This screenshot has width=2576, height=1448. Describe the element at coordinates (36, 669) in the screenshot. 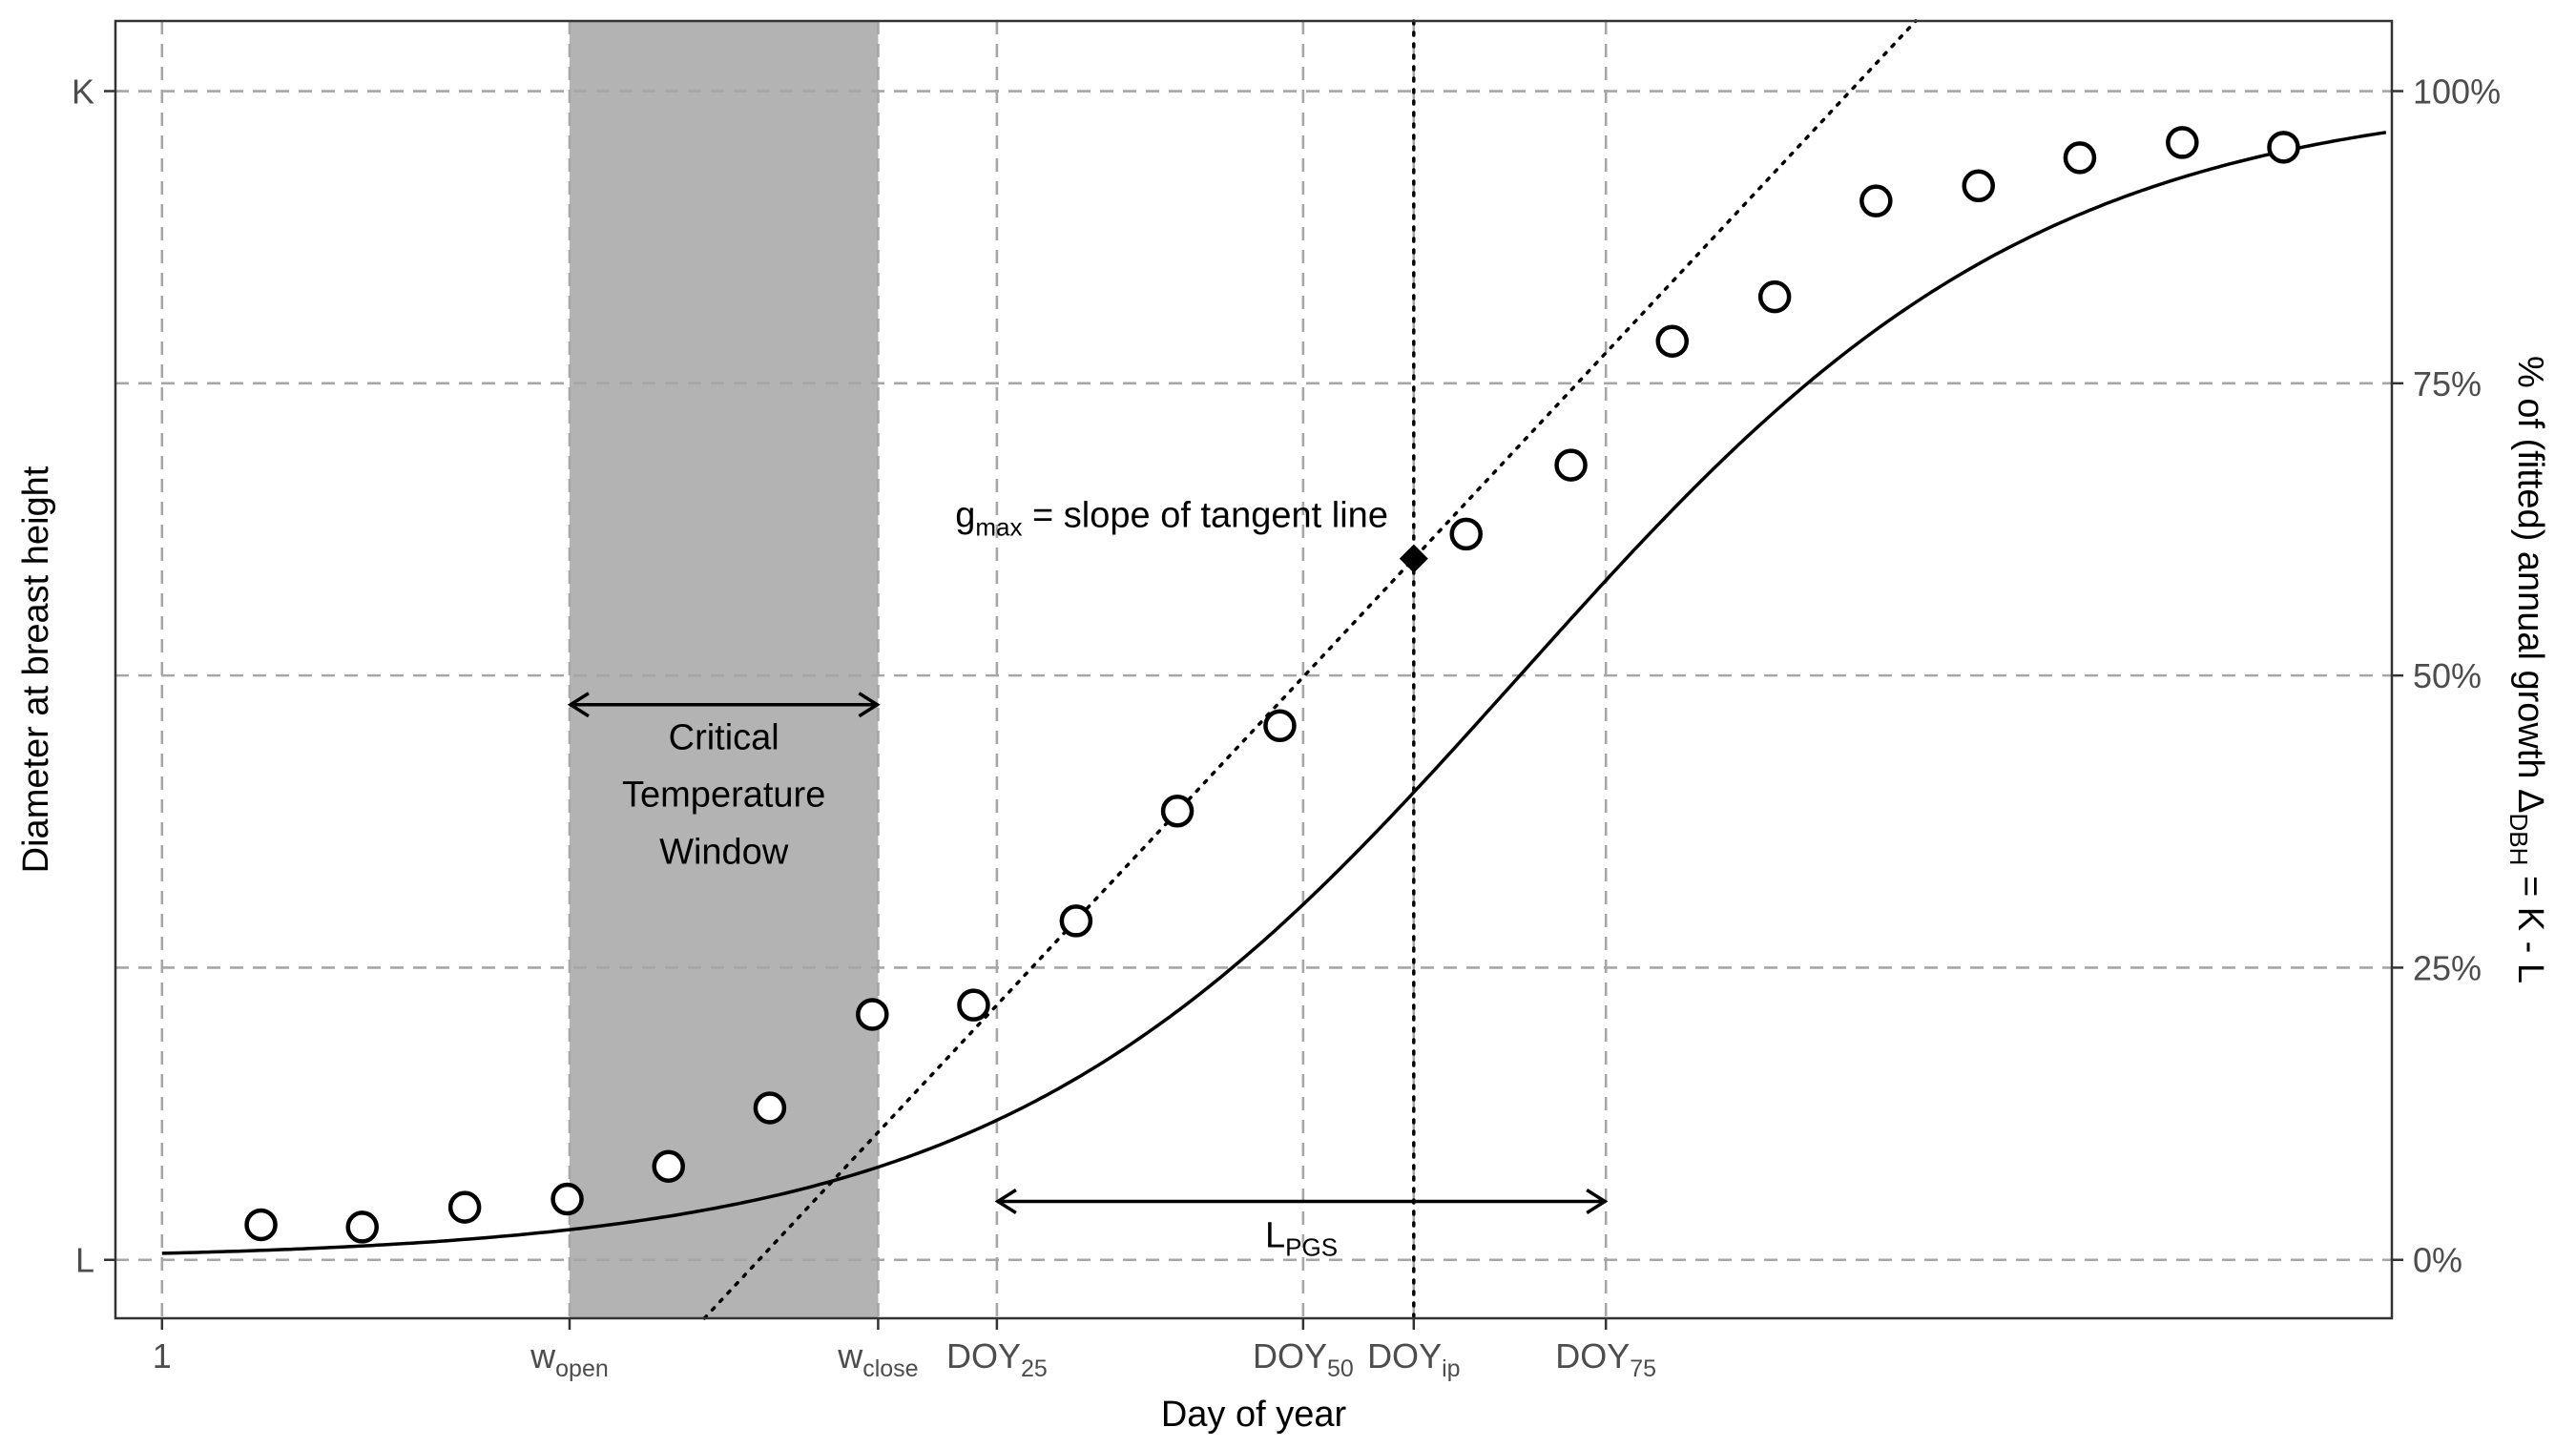

I see `y-axis-title-left: Diameter at breast height` at that location.